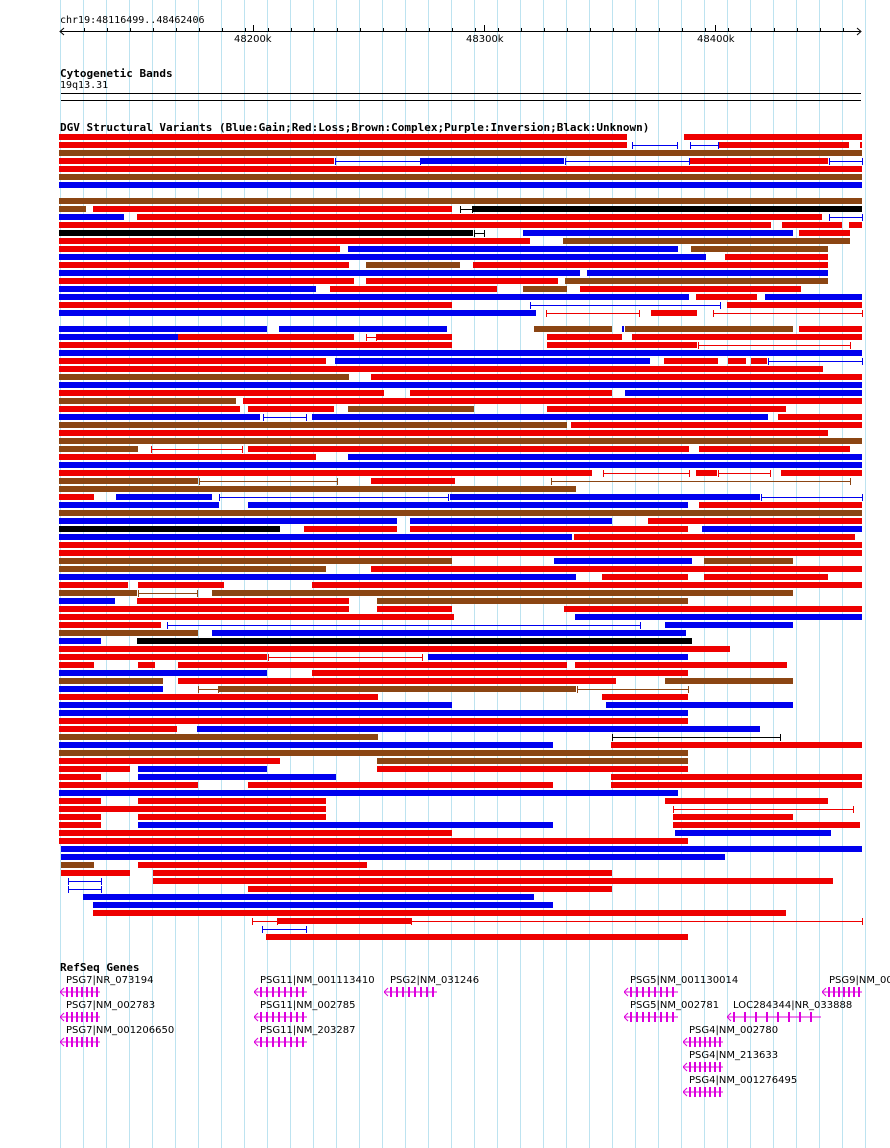 Image resolution: width=890 pixels, height=1148 pixels. I want to click on gene-model-psg4-nm002780, so click(703, 1042).